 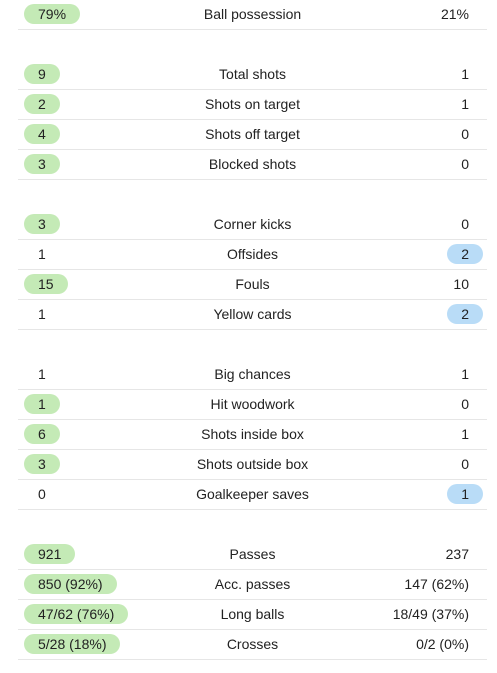 I want to click on stat-row: 3 Corner kicks 0, so click(x=252, y=225).